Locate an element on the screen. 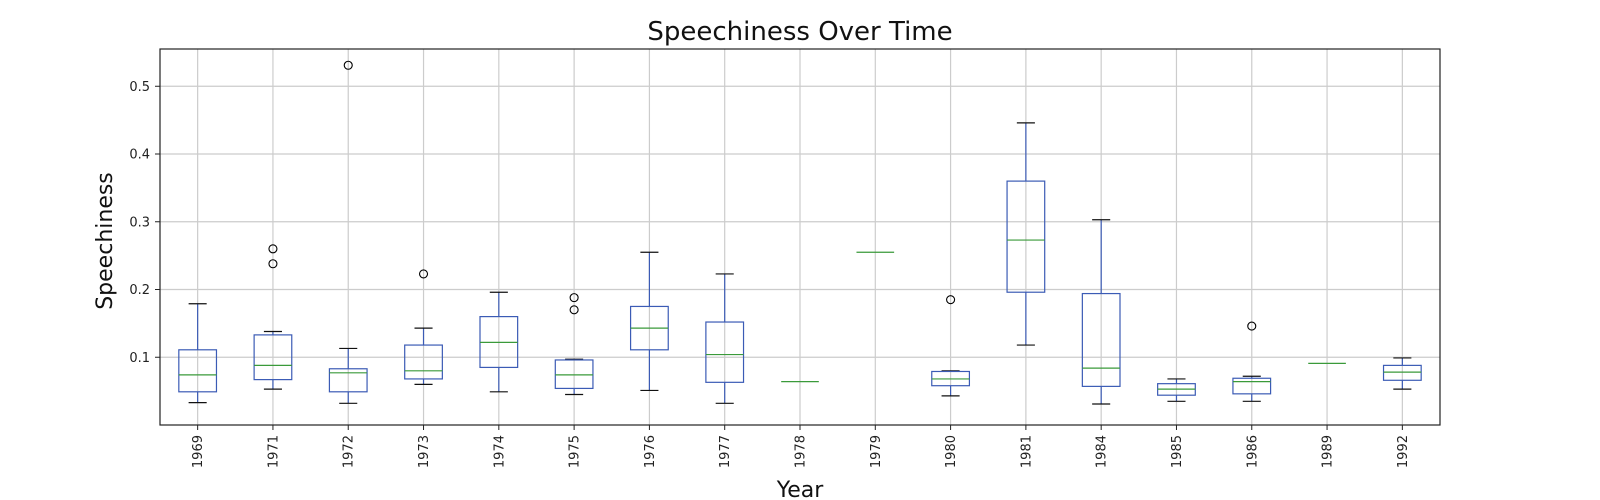  y-axis-label: Speechiness is located at coordinates (105, 241).